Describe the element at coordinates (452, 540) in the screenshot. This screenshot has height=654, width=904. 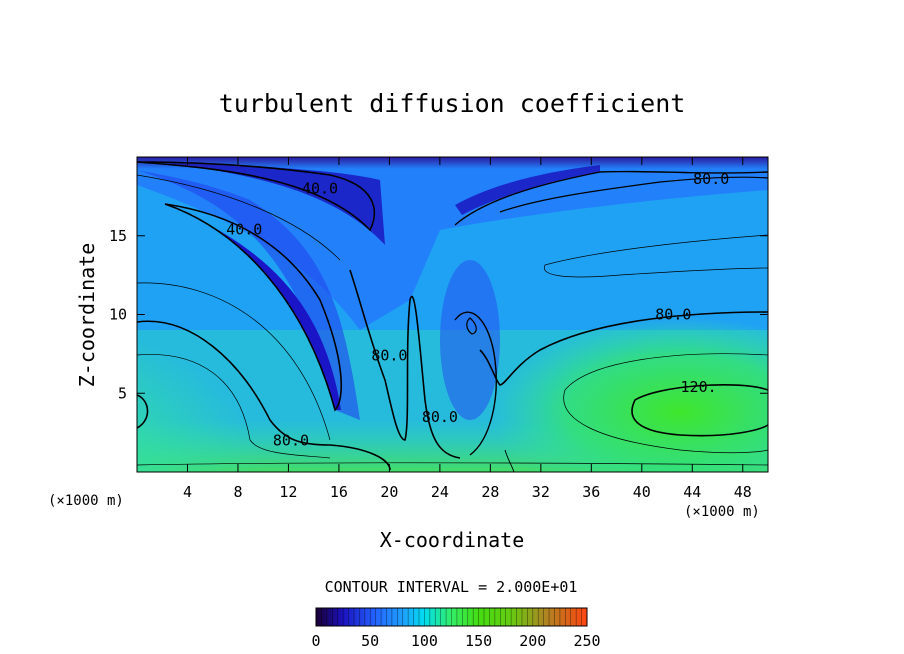
I see `x-axis-label: X-coordinate` at that location.